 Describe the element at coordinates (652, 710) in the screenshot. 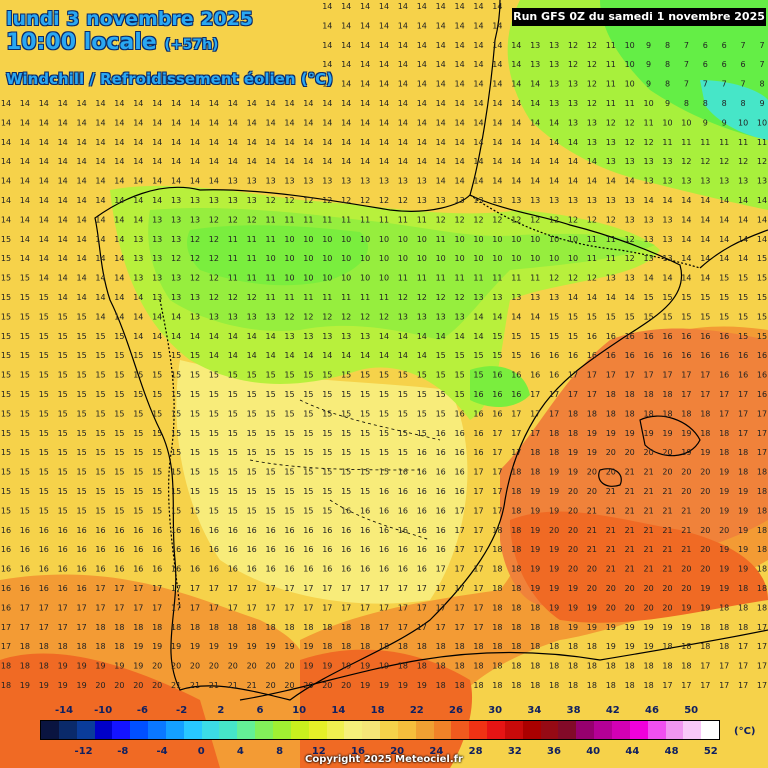

I see `legend-tick-top: 46` at that location.